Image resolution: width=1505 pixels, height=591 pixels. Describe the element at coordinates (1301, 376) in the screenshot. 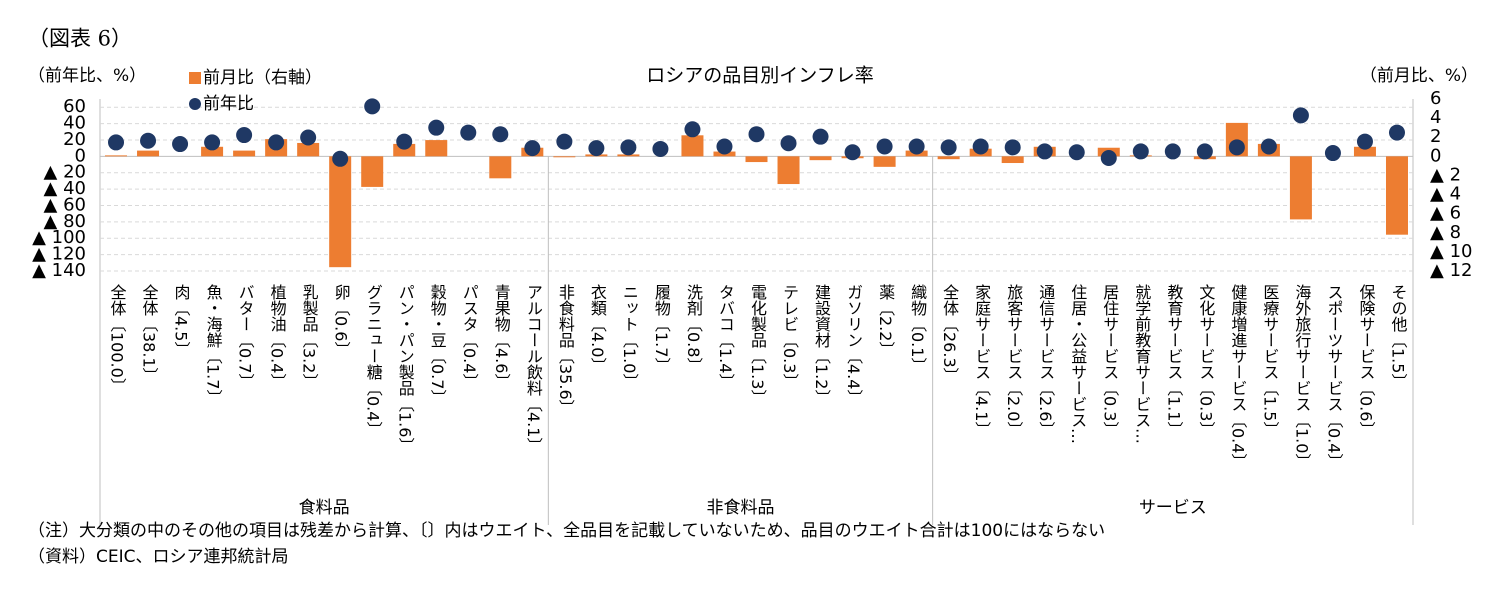

I see `x-tick-label: 海外旅行サービス〔1.0〕` at that location.